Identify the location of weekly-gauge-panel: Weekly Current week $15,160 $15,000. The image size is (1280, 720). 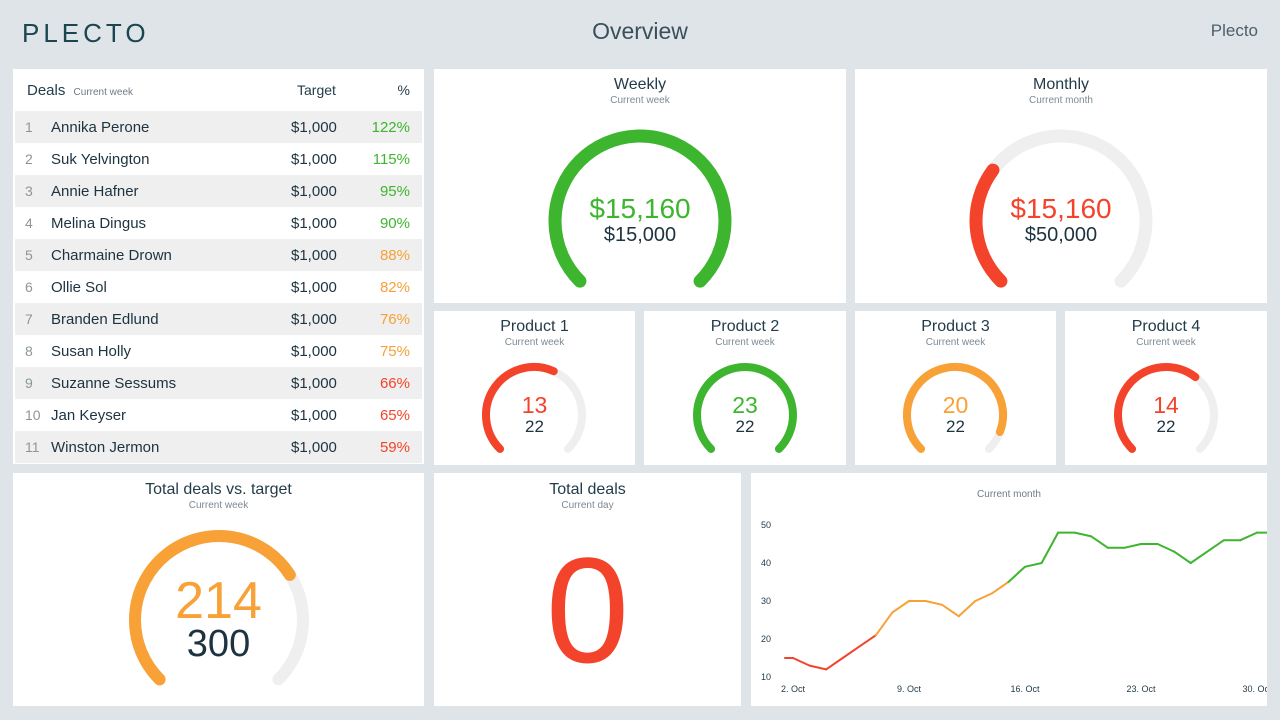
(640, 186).